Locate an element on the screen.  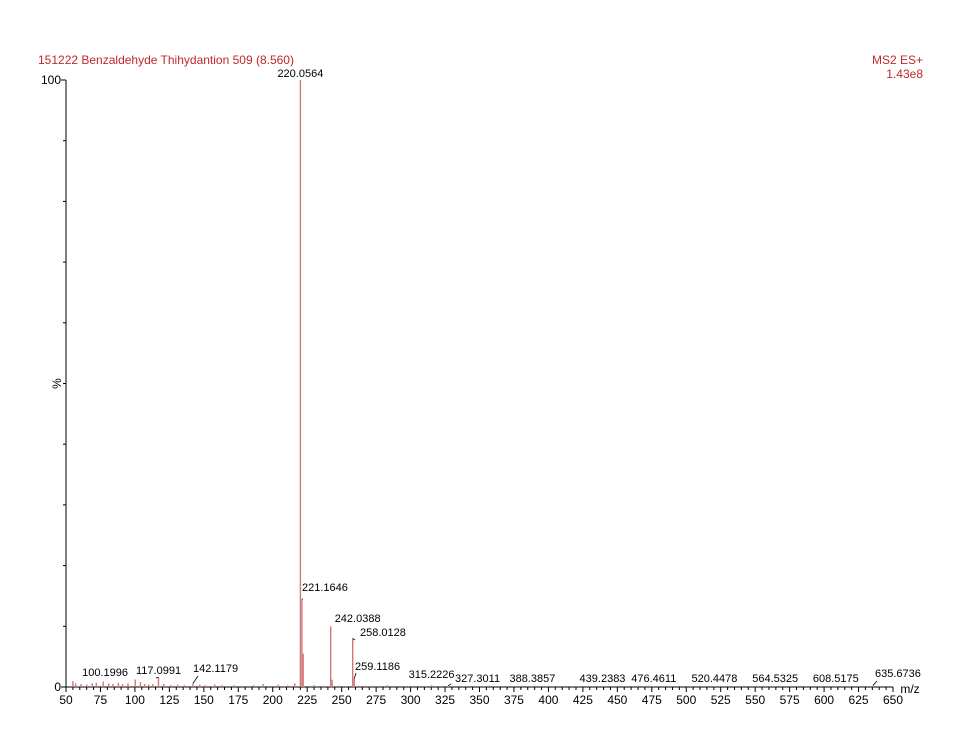
peak-label: 221.1646 is located at coordinates (325, 588).